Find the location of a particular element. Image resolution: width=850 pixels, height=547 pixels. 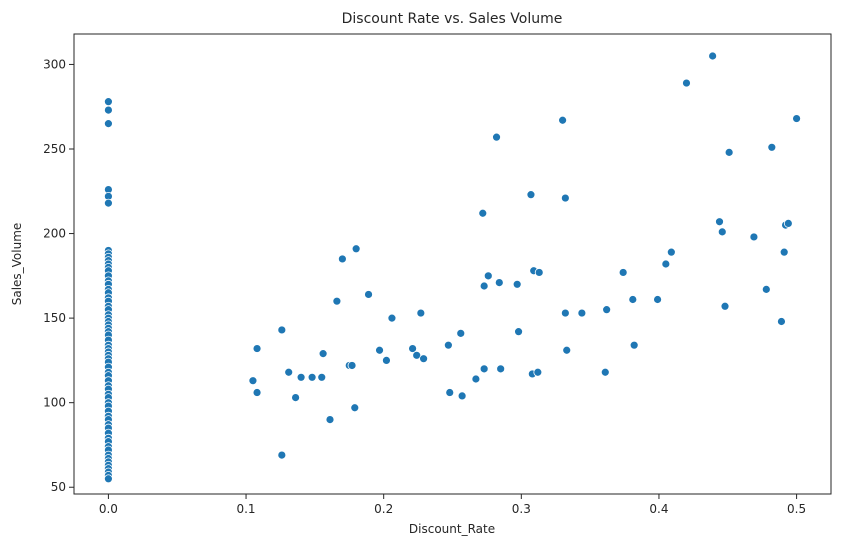

y-tick-label: 250 is located at coordinates (54, 149).